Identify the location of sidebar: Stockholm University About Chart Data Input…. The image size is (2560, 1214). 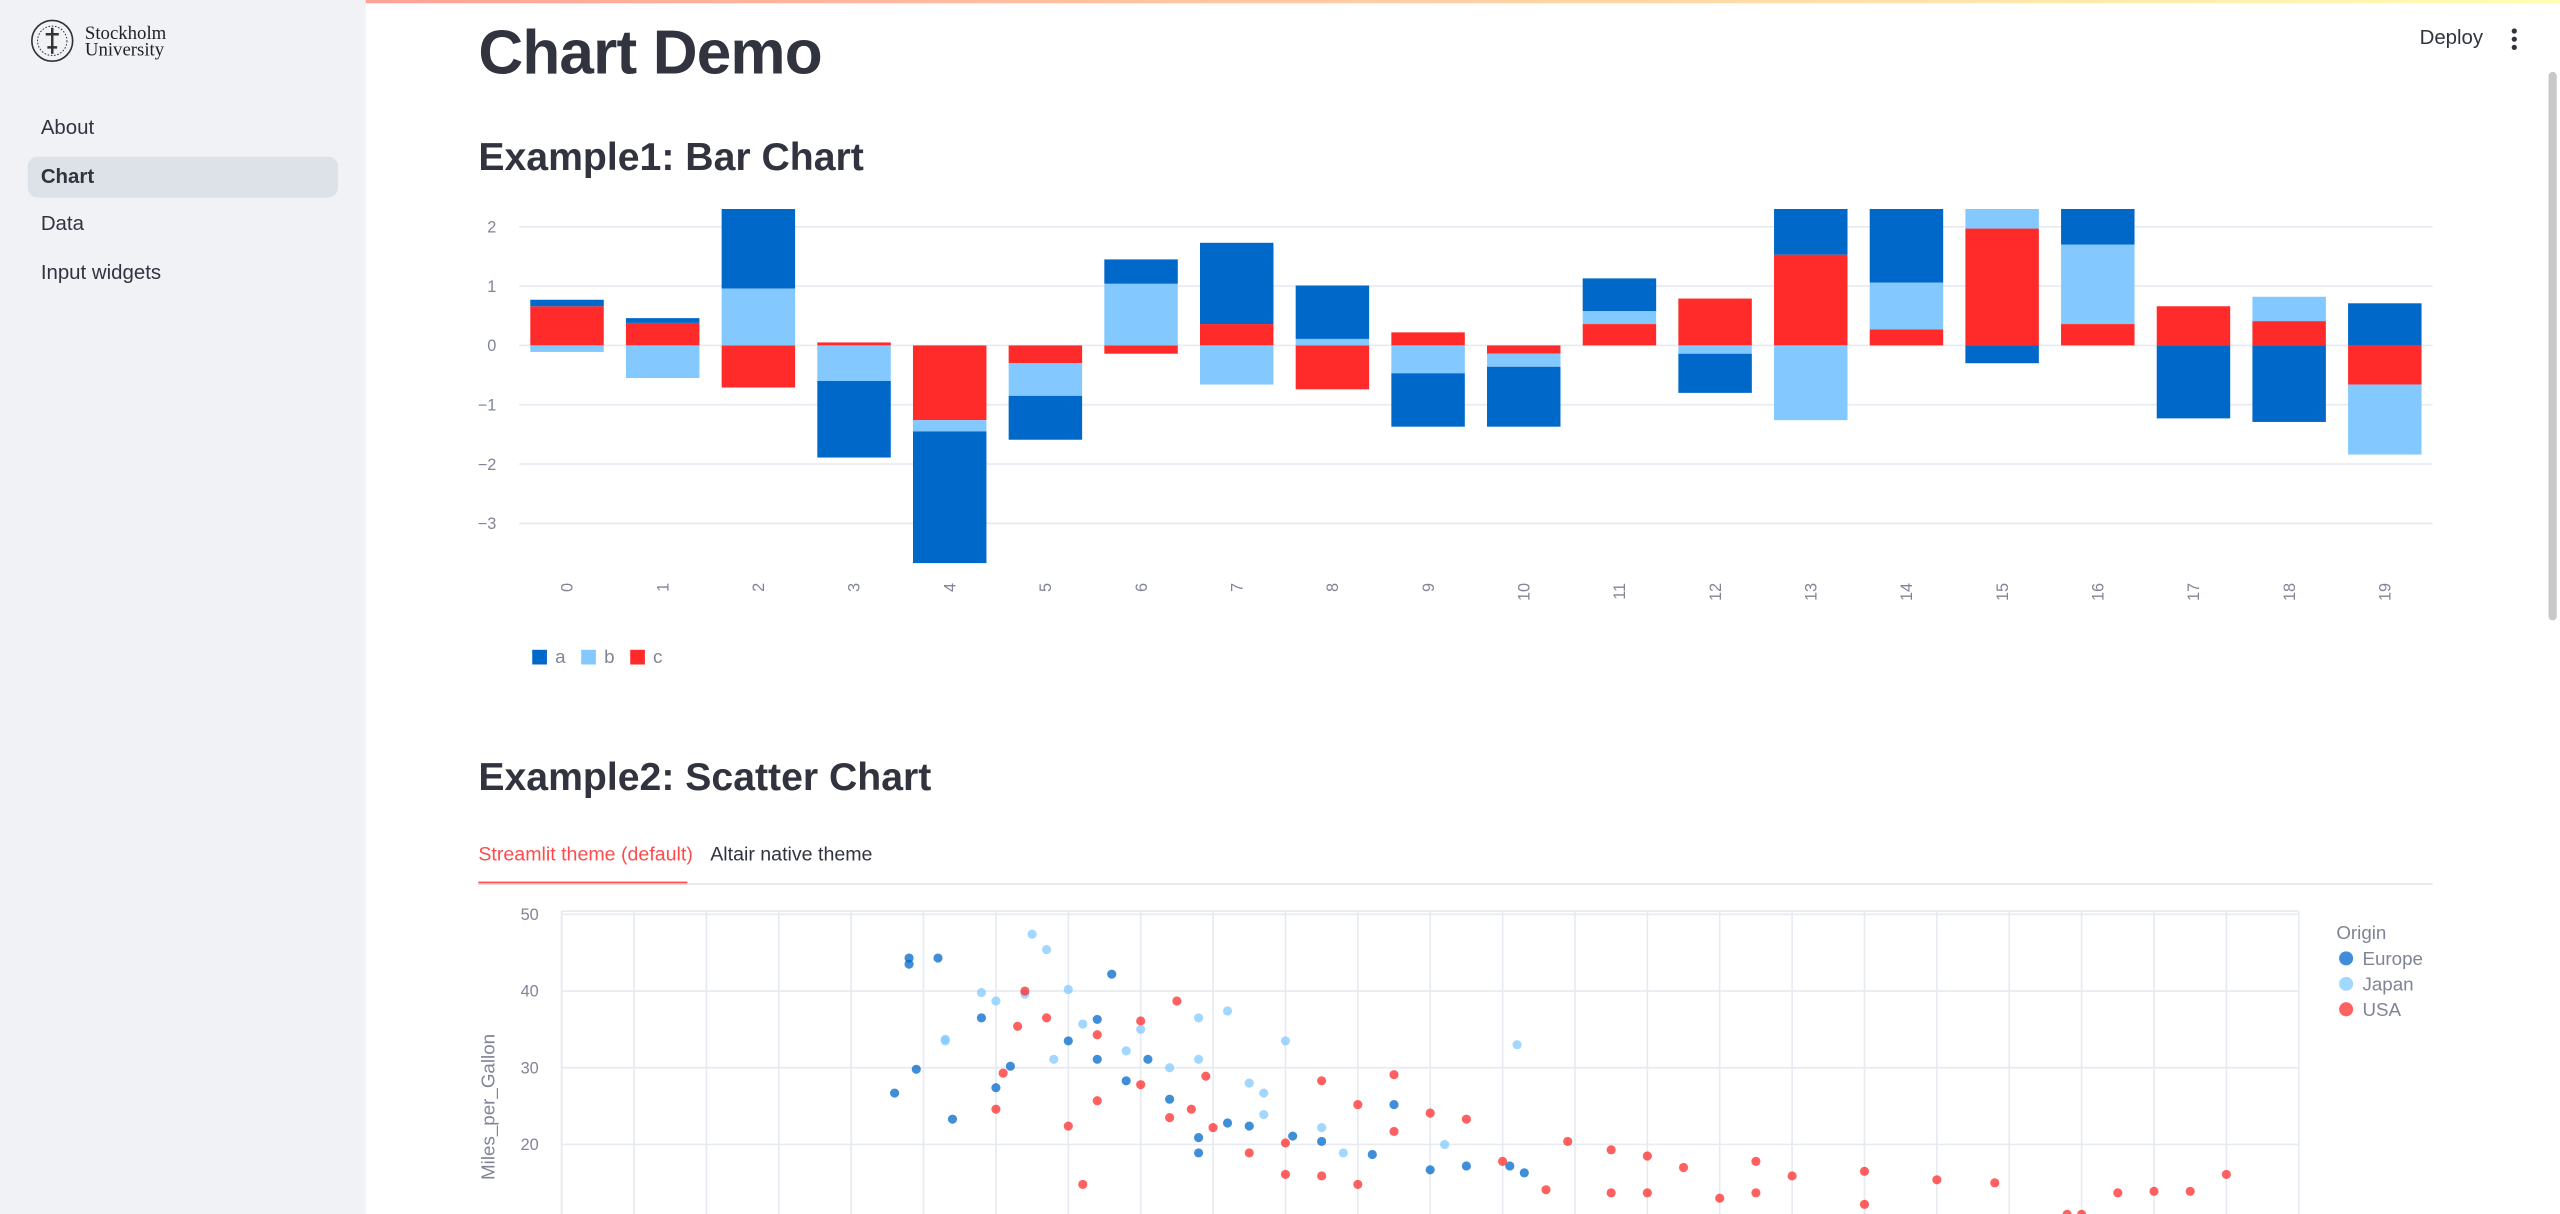
(183, 607).